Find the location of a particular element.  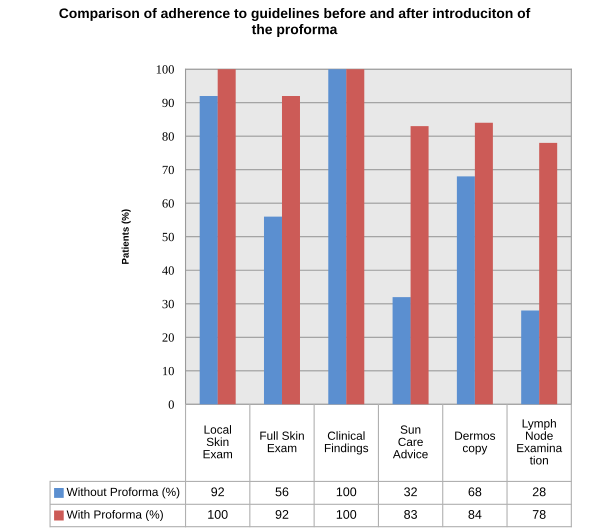

y-tick-label: 40 is located at coordinates (168, 270).